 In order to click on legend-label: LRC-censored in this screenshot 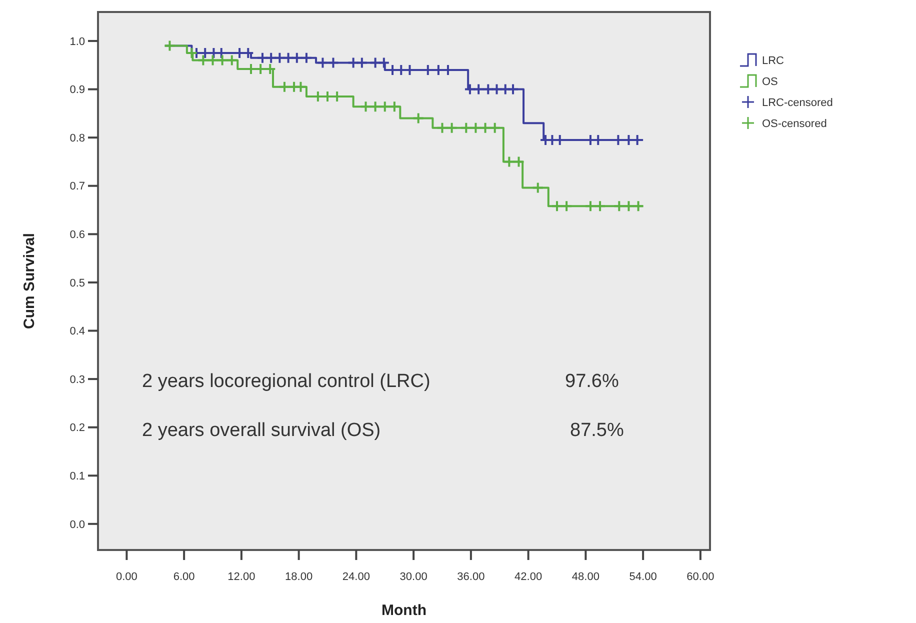, I will do `click(797, 102)`.